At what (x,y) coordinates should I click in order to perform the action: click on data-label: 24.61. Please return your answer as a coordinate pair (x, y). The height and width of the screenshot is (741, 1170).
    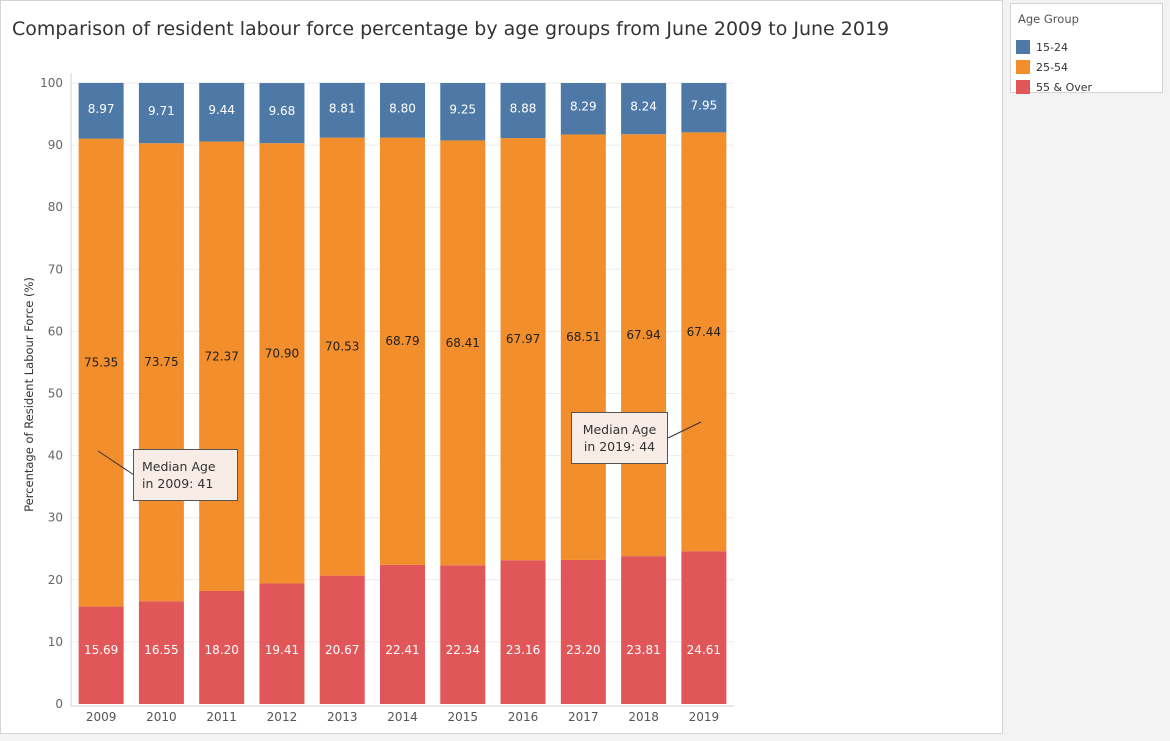
    Looking at the image, I should click on (704, 650).